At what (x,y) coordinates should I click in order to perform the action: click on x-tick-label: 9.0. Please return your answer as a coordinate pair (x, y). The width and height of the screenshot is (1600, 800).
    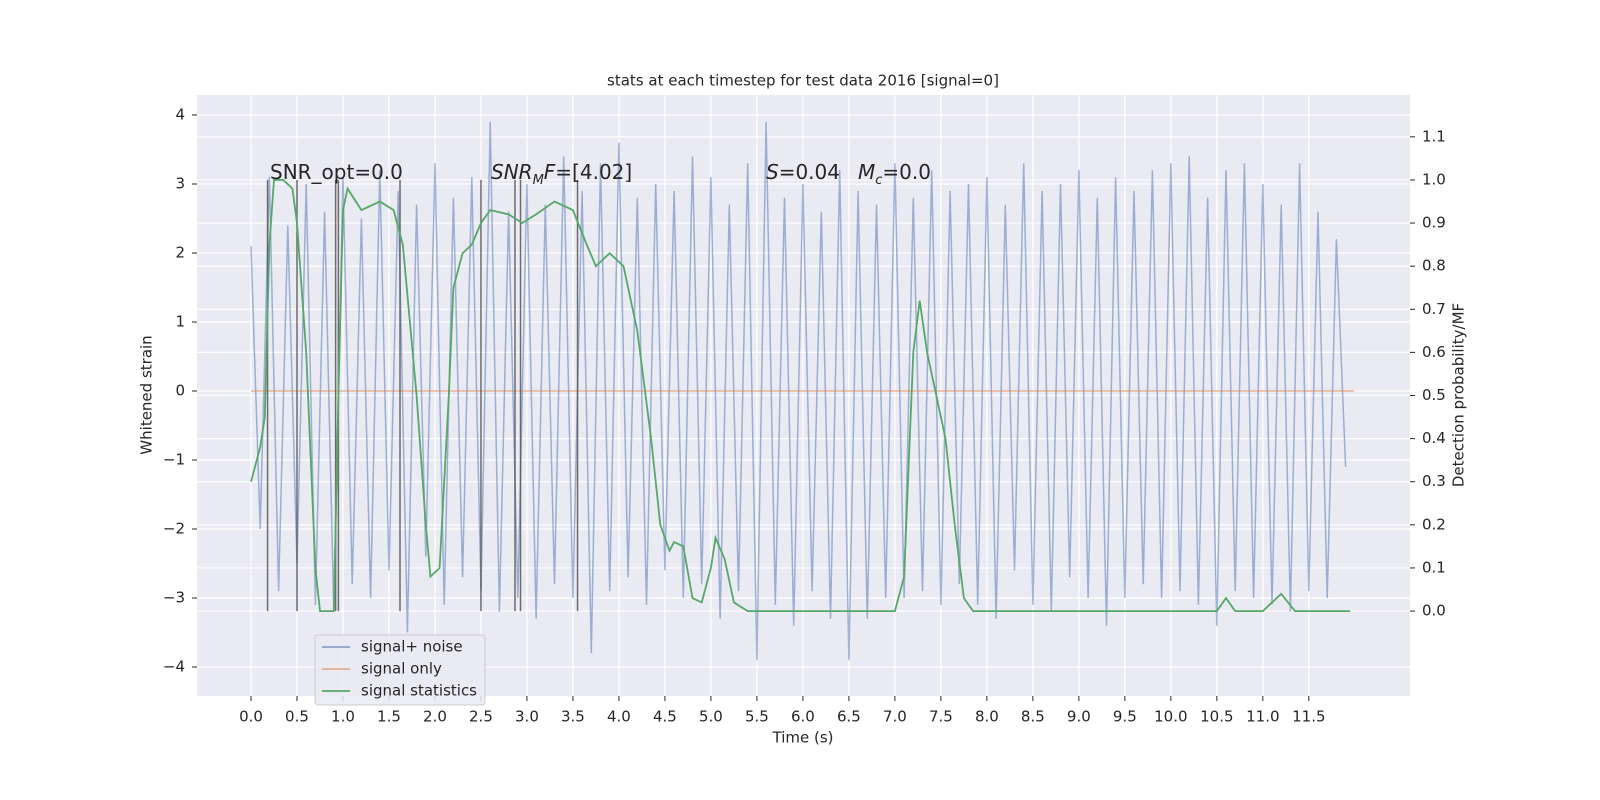
    Looking at the image, I should click on (1079, 717).